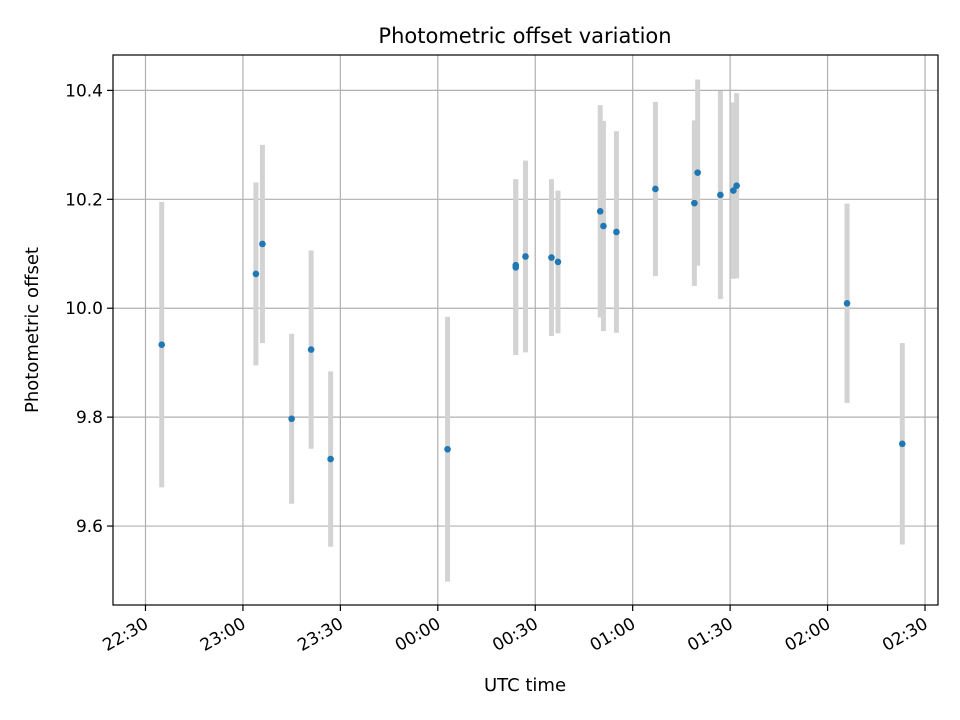 The height and width of the screenshot is (720, 960). What do you see at coordinates (89, 527) in the screenshot?
I see `y-tick-label: 9.6` at bounding box center [89, 527].